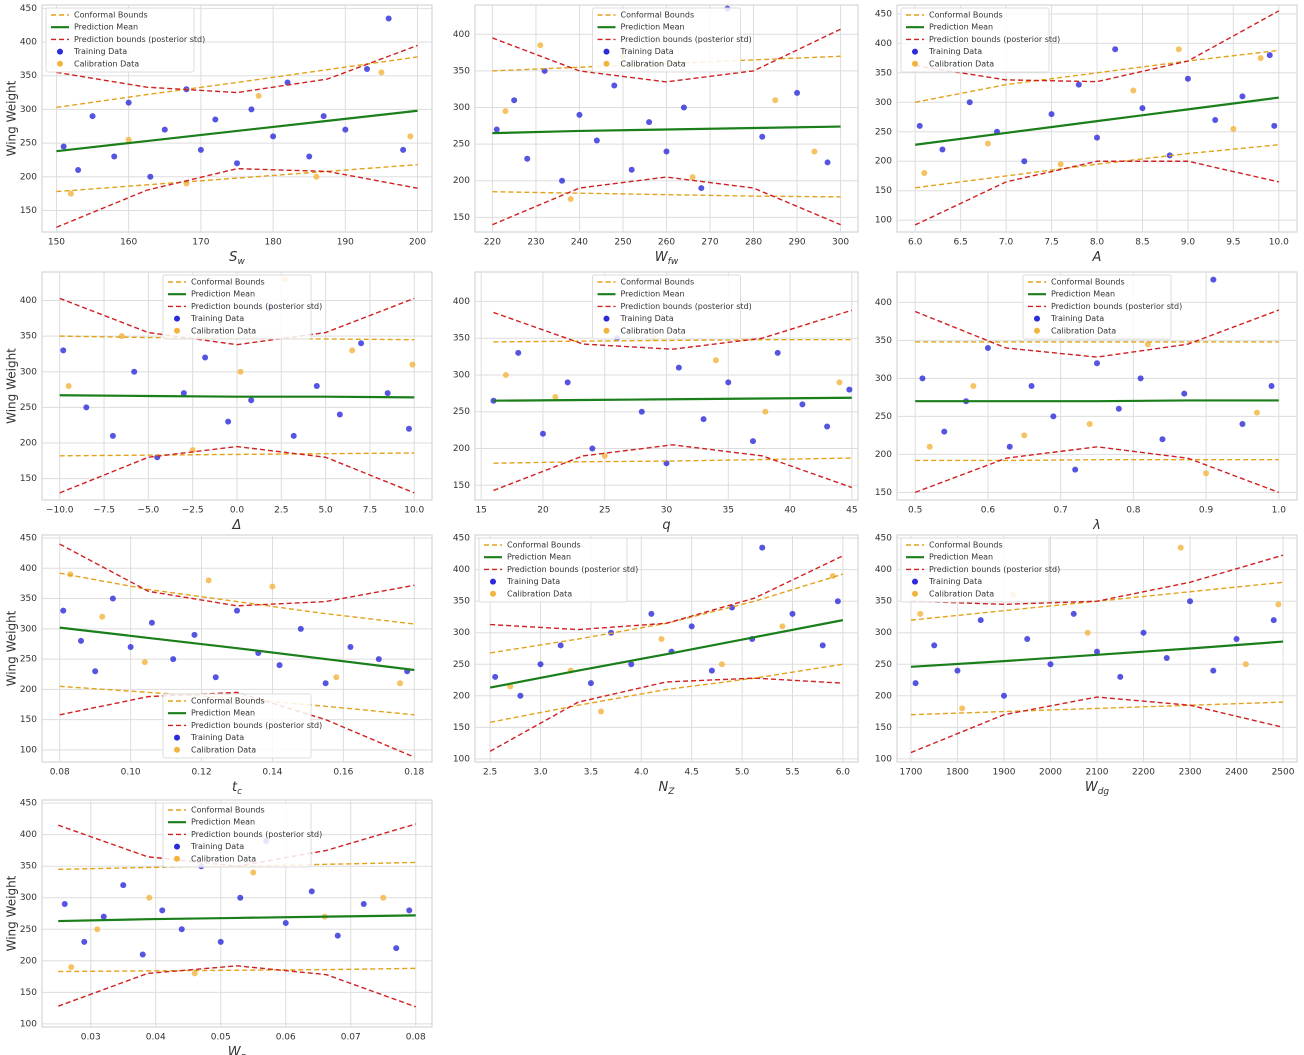  I want to click on x-tick-label: 45, so click(851, 511).